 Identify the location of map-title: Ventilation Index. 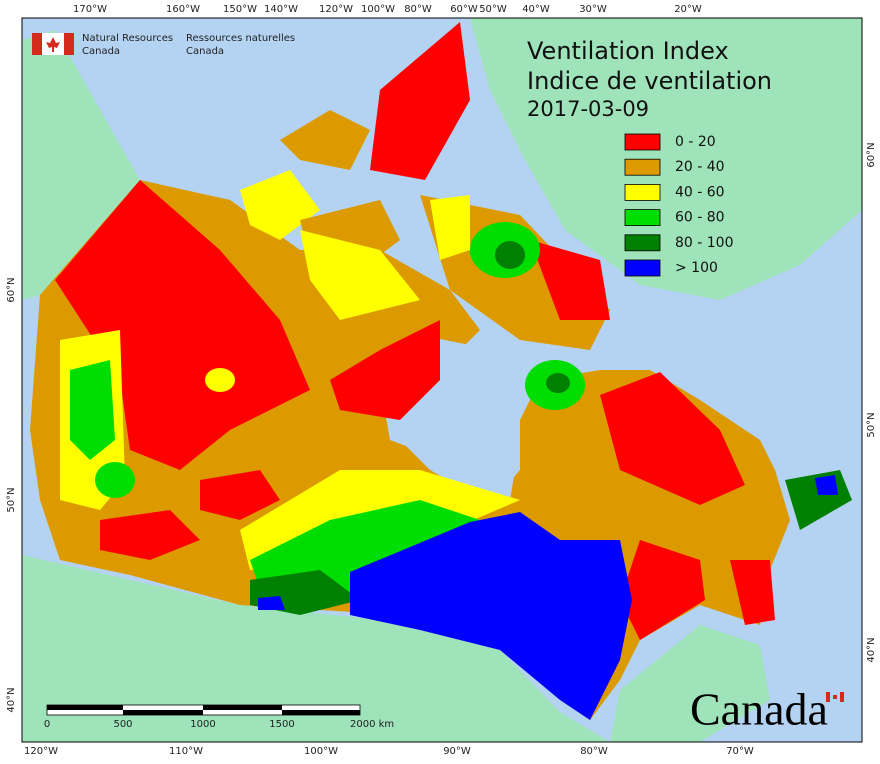
(628, 51).